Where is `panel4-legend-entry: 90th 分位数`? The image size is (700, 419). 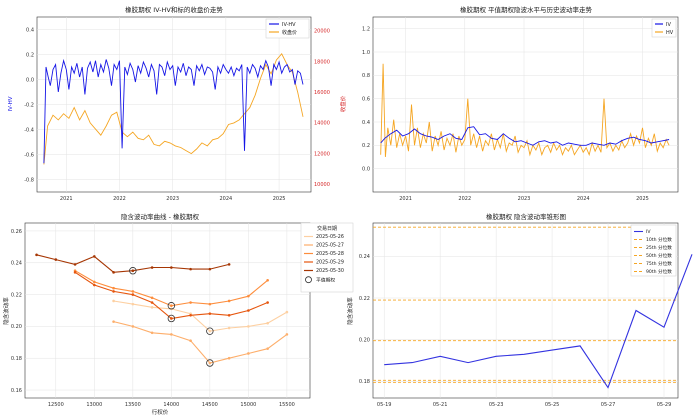
panel4-legend-entry: 90th 分位数 is located at coordinates (659, 271).